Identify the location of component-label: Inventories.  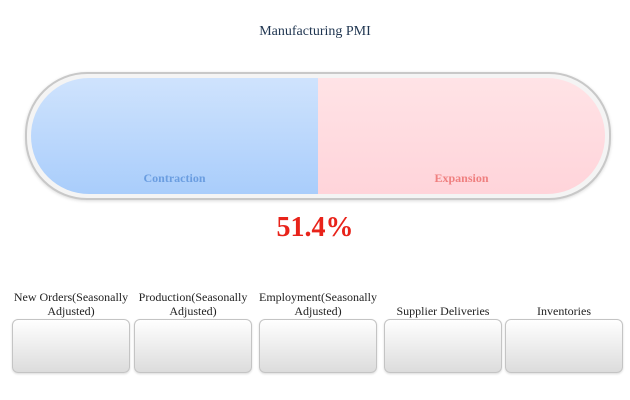
(564, 311).